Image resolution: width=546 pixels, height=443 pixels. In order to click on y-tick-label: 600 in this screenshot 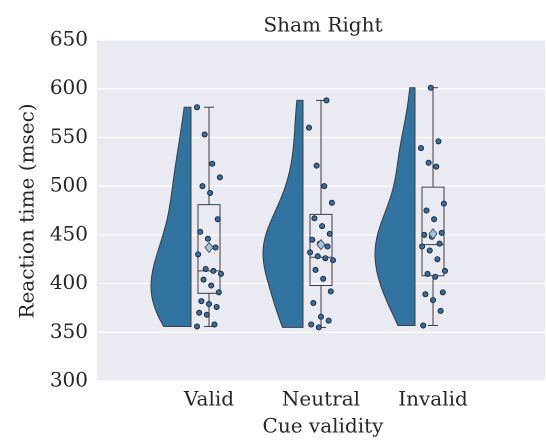, I will do `click(69, 87)`.